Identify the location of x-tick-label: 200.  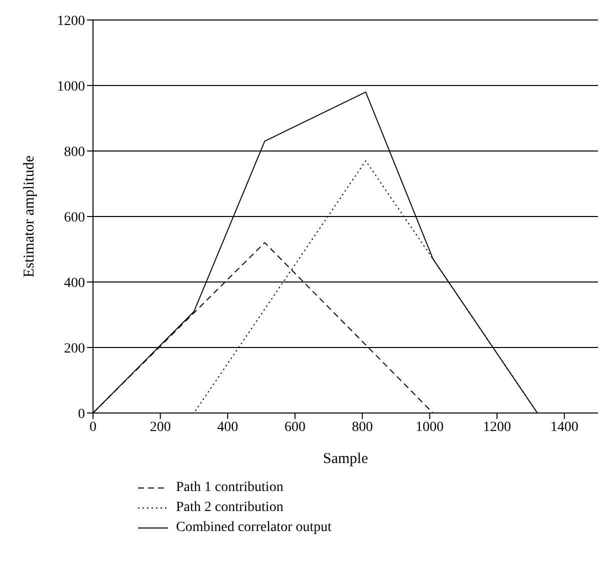
(160, 427).